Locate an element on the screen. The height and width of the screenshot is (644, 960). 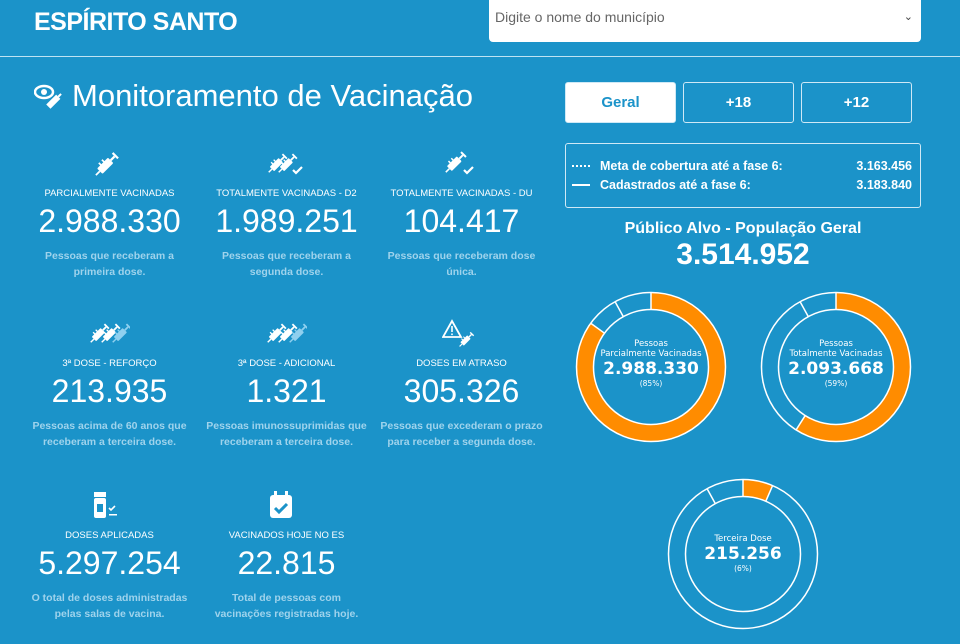
donut-center-text: Terceira Dose 215.256 (6%) is located at coordinates (743, 553).